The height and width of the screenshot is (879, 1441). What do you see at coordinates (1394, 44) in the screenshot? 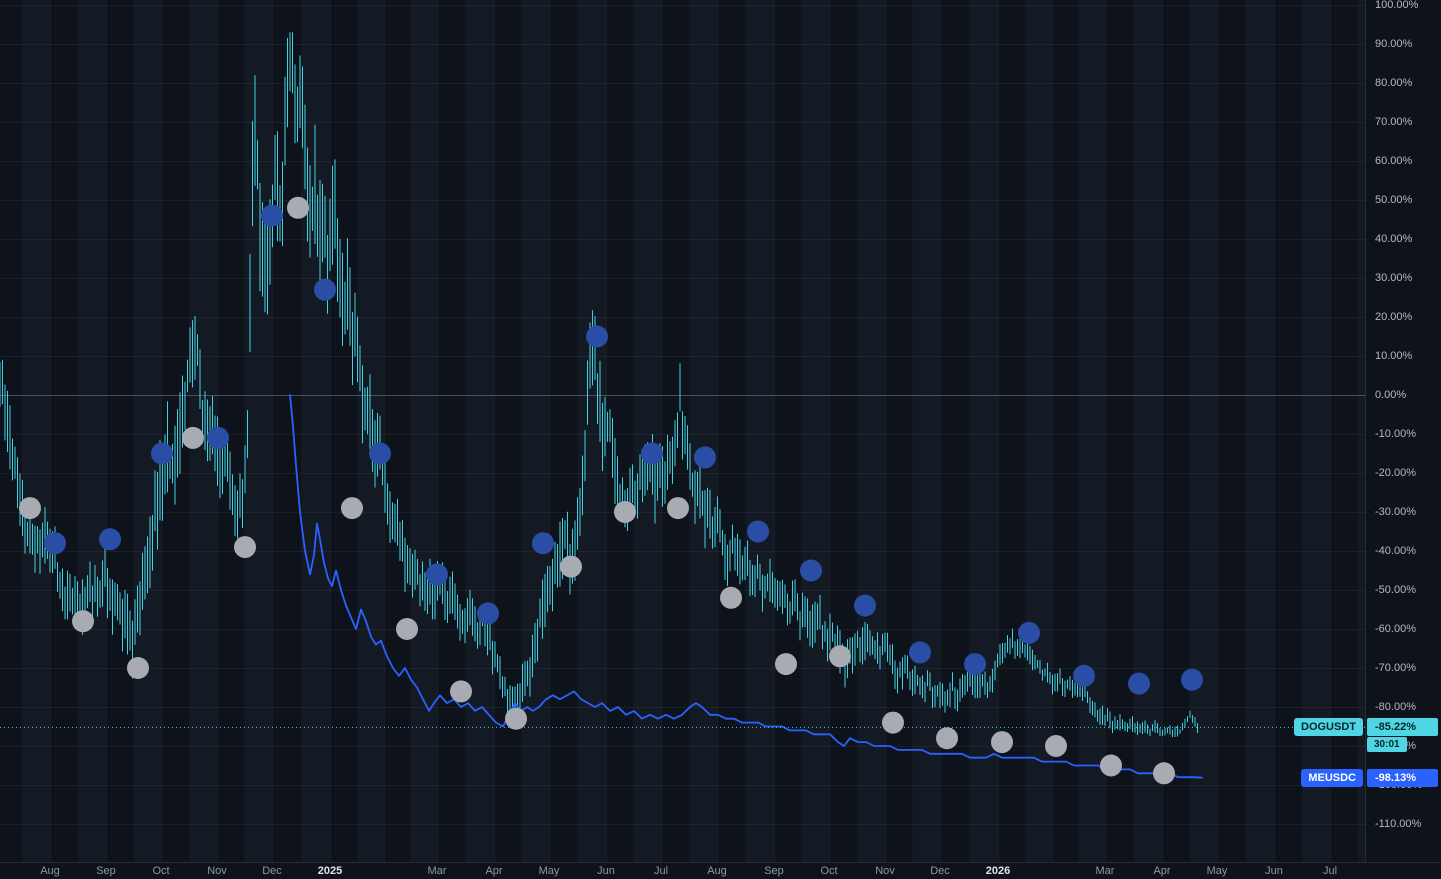
I see `price-axis-tick: 90.00%` at bounding box center [1394, 44].